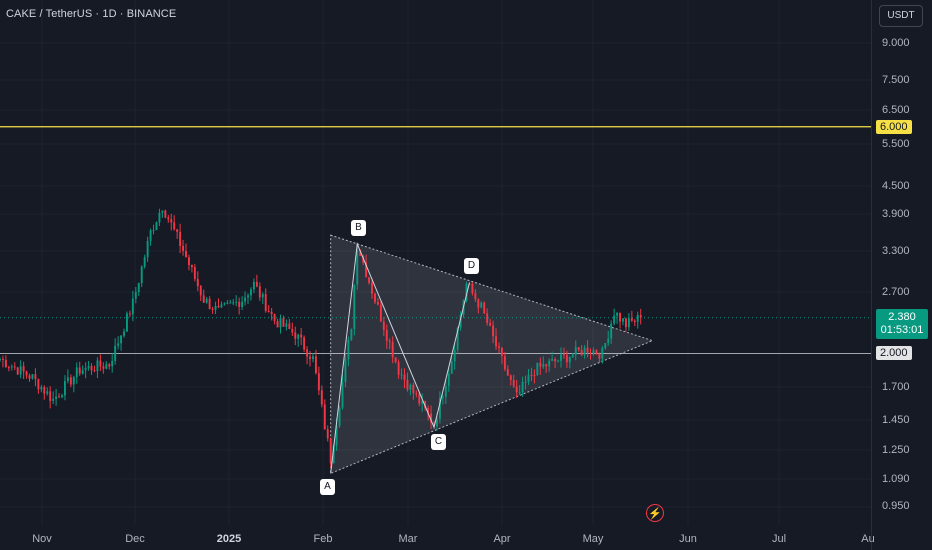 Image resolution: width=932 pixels, height=550 pixels. I want to click on pattern-point-a: A, so click(327, 487).